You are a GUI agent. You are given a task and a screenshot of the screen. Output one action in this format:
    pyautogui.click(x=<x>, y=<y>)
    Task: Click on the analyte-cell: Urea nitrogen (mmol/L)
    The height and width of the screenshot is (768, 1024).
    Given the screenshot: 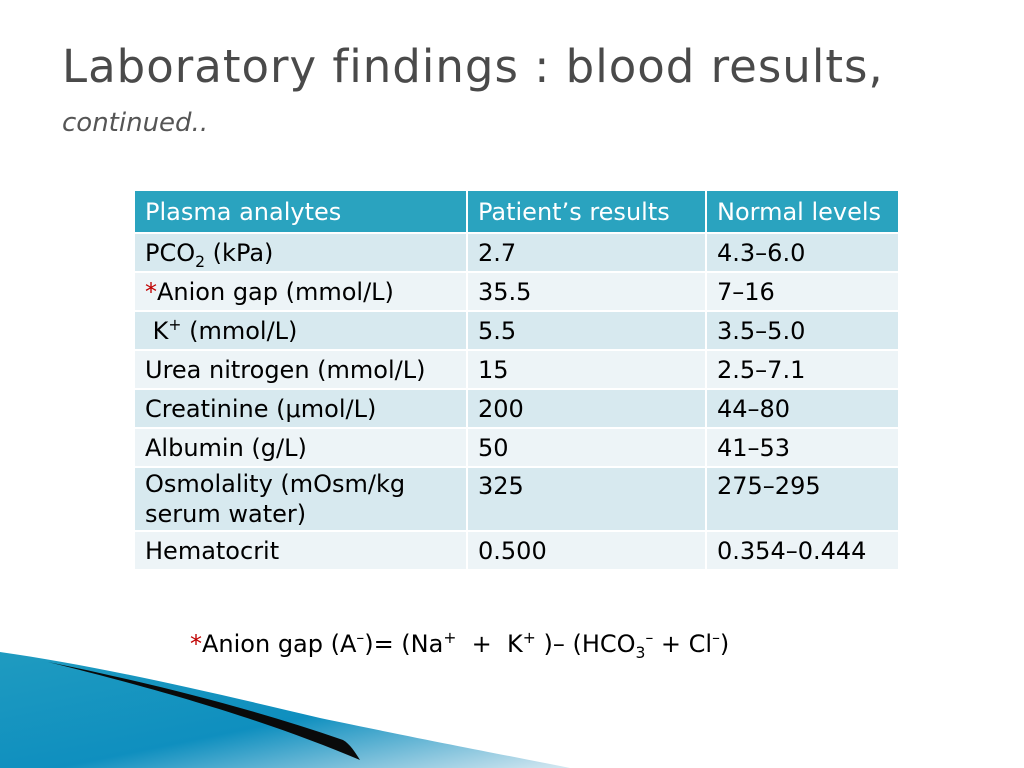 What is the action you would take?
    pyautogui.click(x=300, y=369)
    